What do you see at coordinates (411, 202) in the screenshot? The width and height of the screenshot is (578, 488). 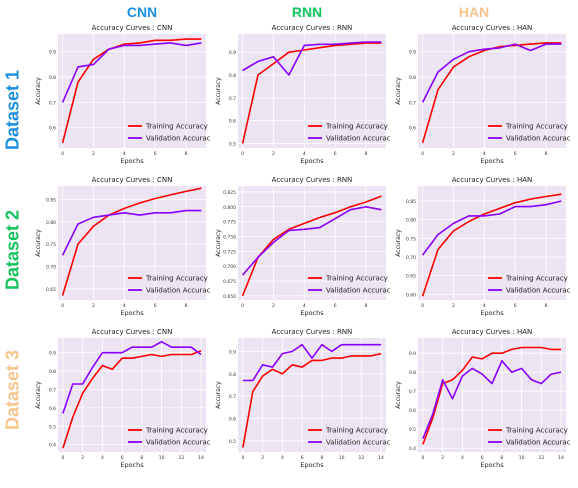 I see `y-tick-label: 0.85` at bounding box center [411, 202].